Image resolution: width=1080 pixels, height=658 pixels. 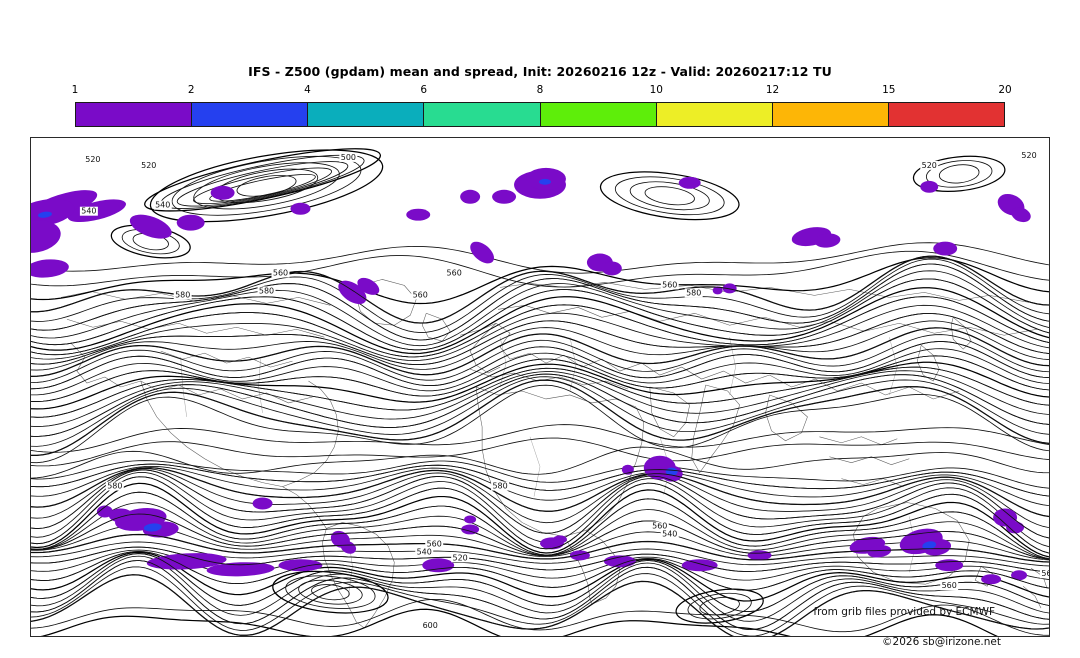 What do you see at coordinates (191, 90) in the screenshot?
I see `colorbar-tick-2: 2` at bounding box center [191, 90].